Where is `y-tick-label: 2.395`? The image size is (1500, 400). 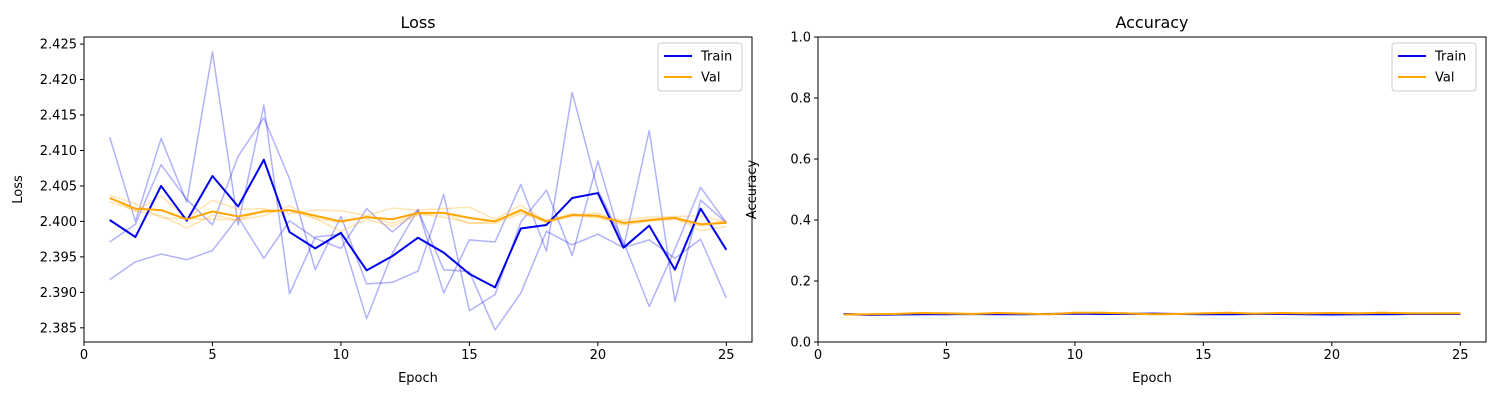
y-tick-label: 2.395 is located at coordinates (58, 257).